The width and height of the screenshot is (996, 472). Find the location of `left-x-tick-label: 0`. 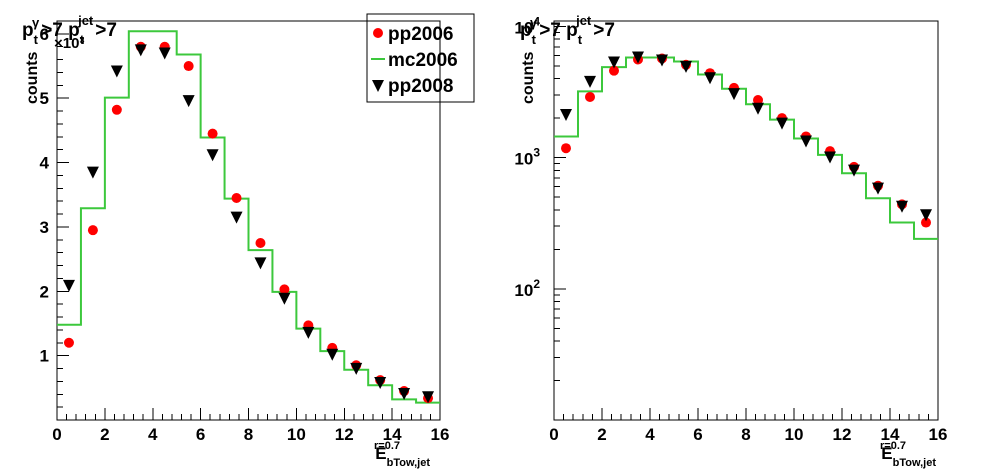

left-x-tick-label: 0 is located at coordinates (56, 434).